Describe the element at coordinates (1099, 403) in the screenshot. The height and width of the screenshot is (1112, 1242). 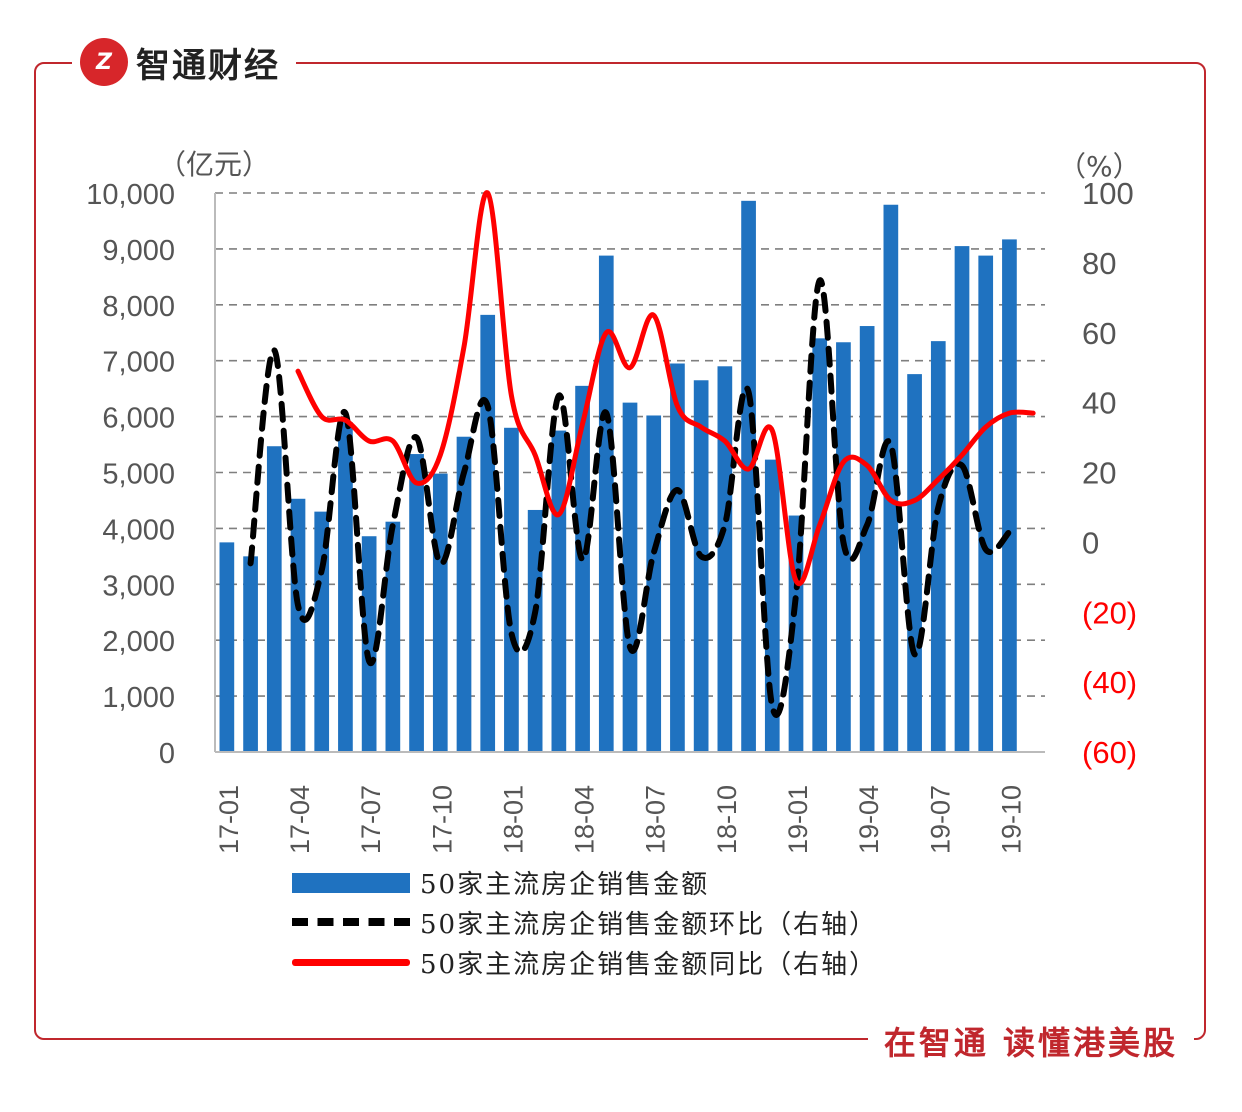
I see `right-tick-label: 40` at that location.